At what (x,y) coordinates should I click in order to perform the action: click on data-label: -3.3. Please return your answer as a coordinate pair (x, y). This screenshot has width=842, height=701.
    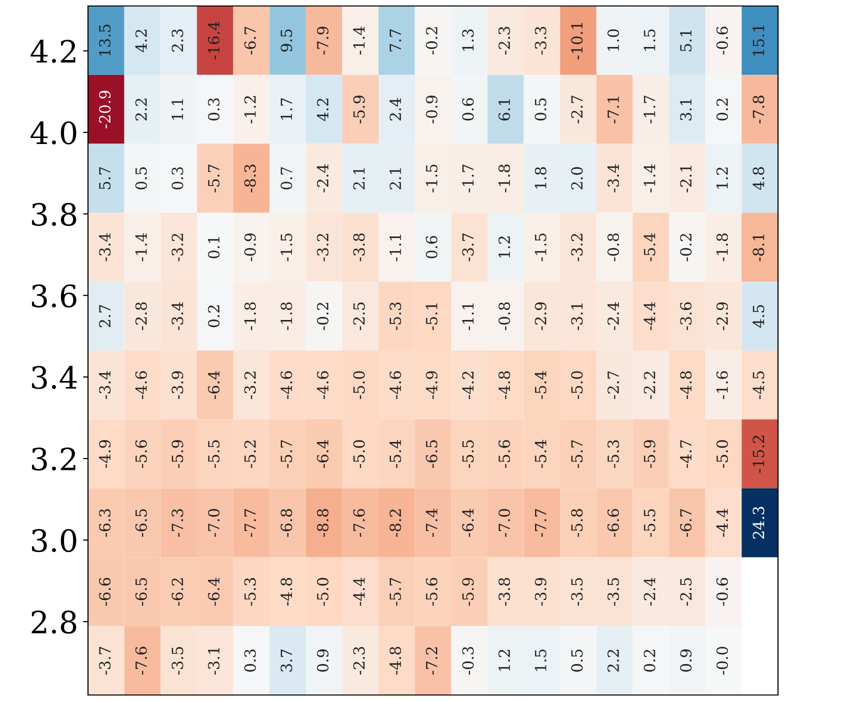
    Looking at the image, I should click on (540, 40).